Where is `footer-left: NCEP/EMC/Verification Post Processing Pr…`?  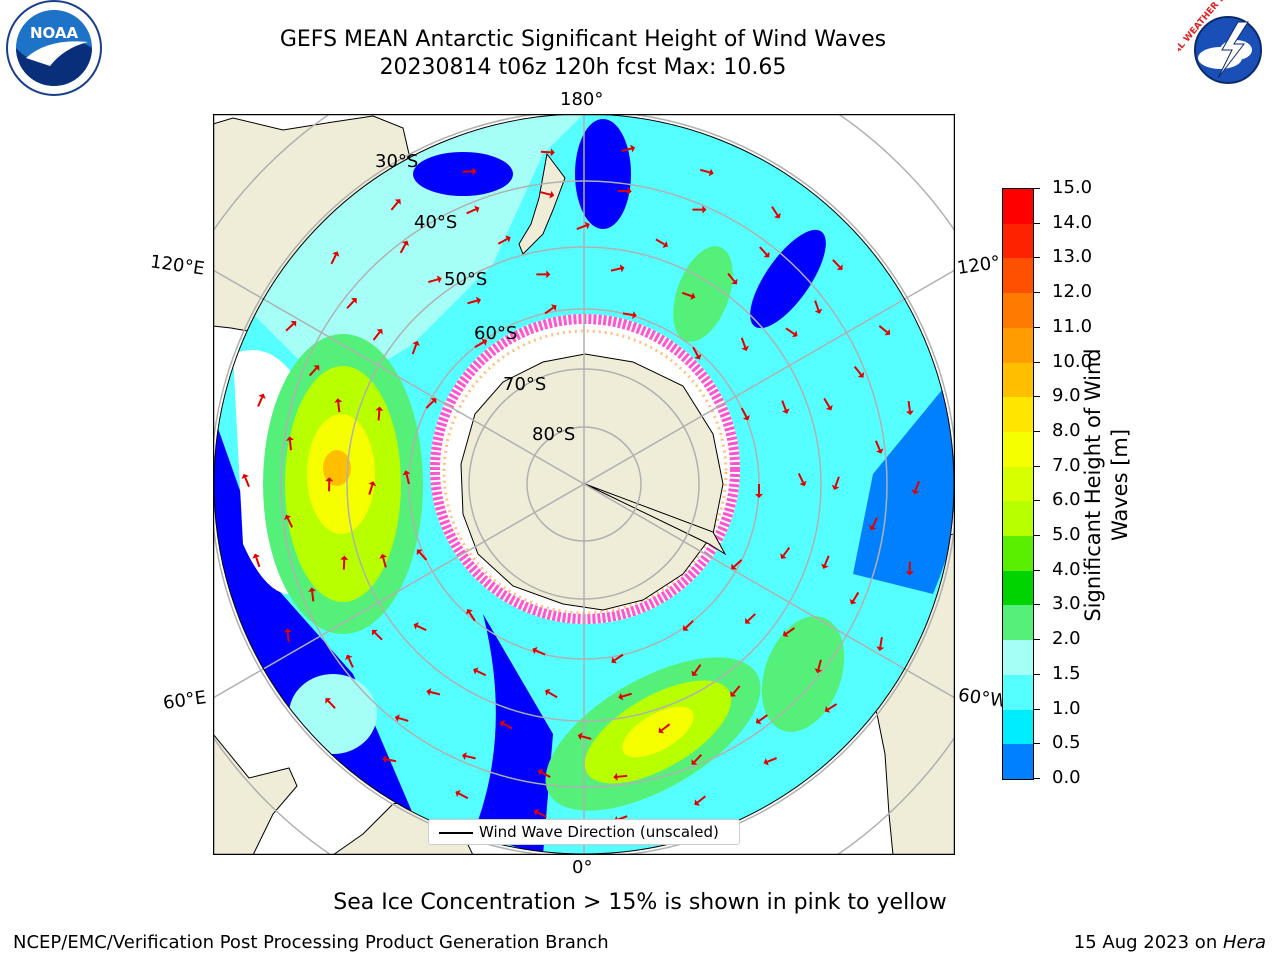
footer-left: NCEP/EMC/Verification Post Processing Pr… is located at coordinates (311, 942).